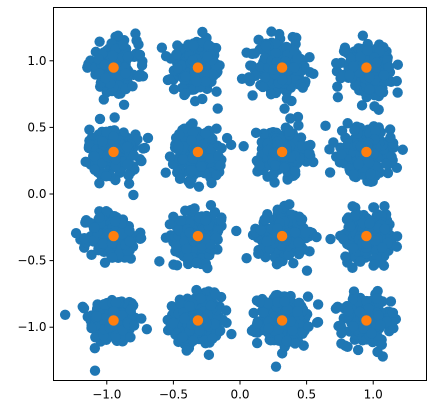  I want to click on y-tick-label: 0.0, so click(36, 194).